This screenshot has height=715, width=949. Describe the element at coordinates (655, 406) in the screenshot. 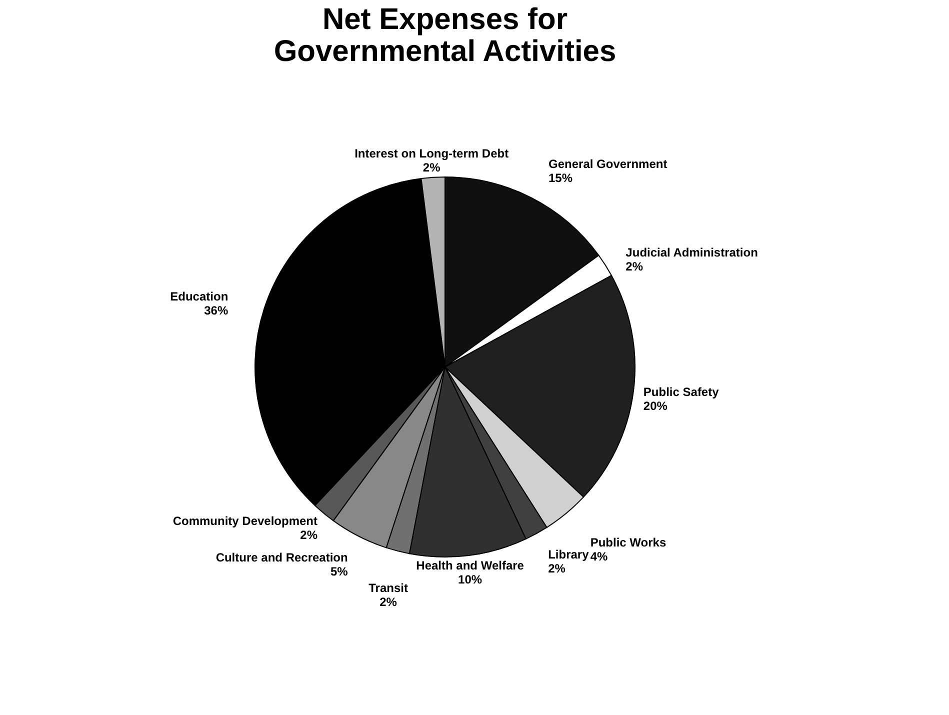

I see `data-label: 20%` at that location.